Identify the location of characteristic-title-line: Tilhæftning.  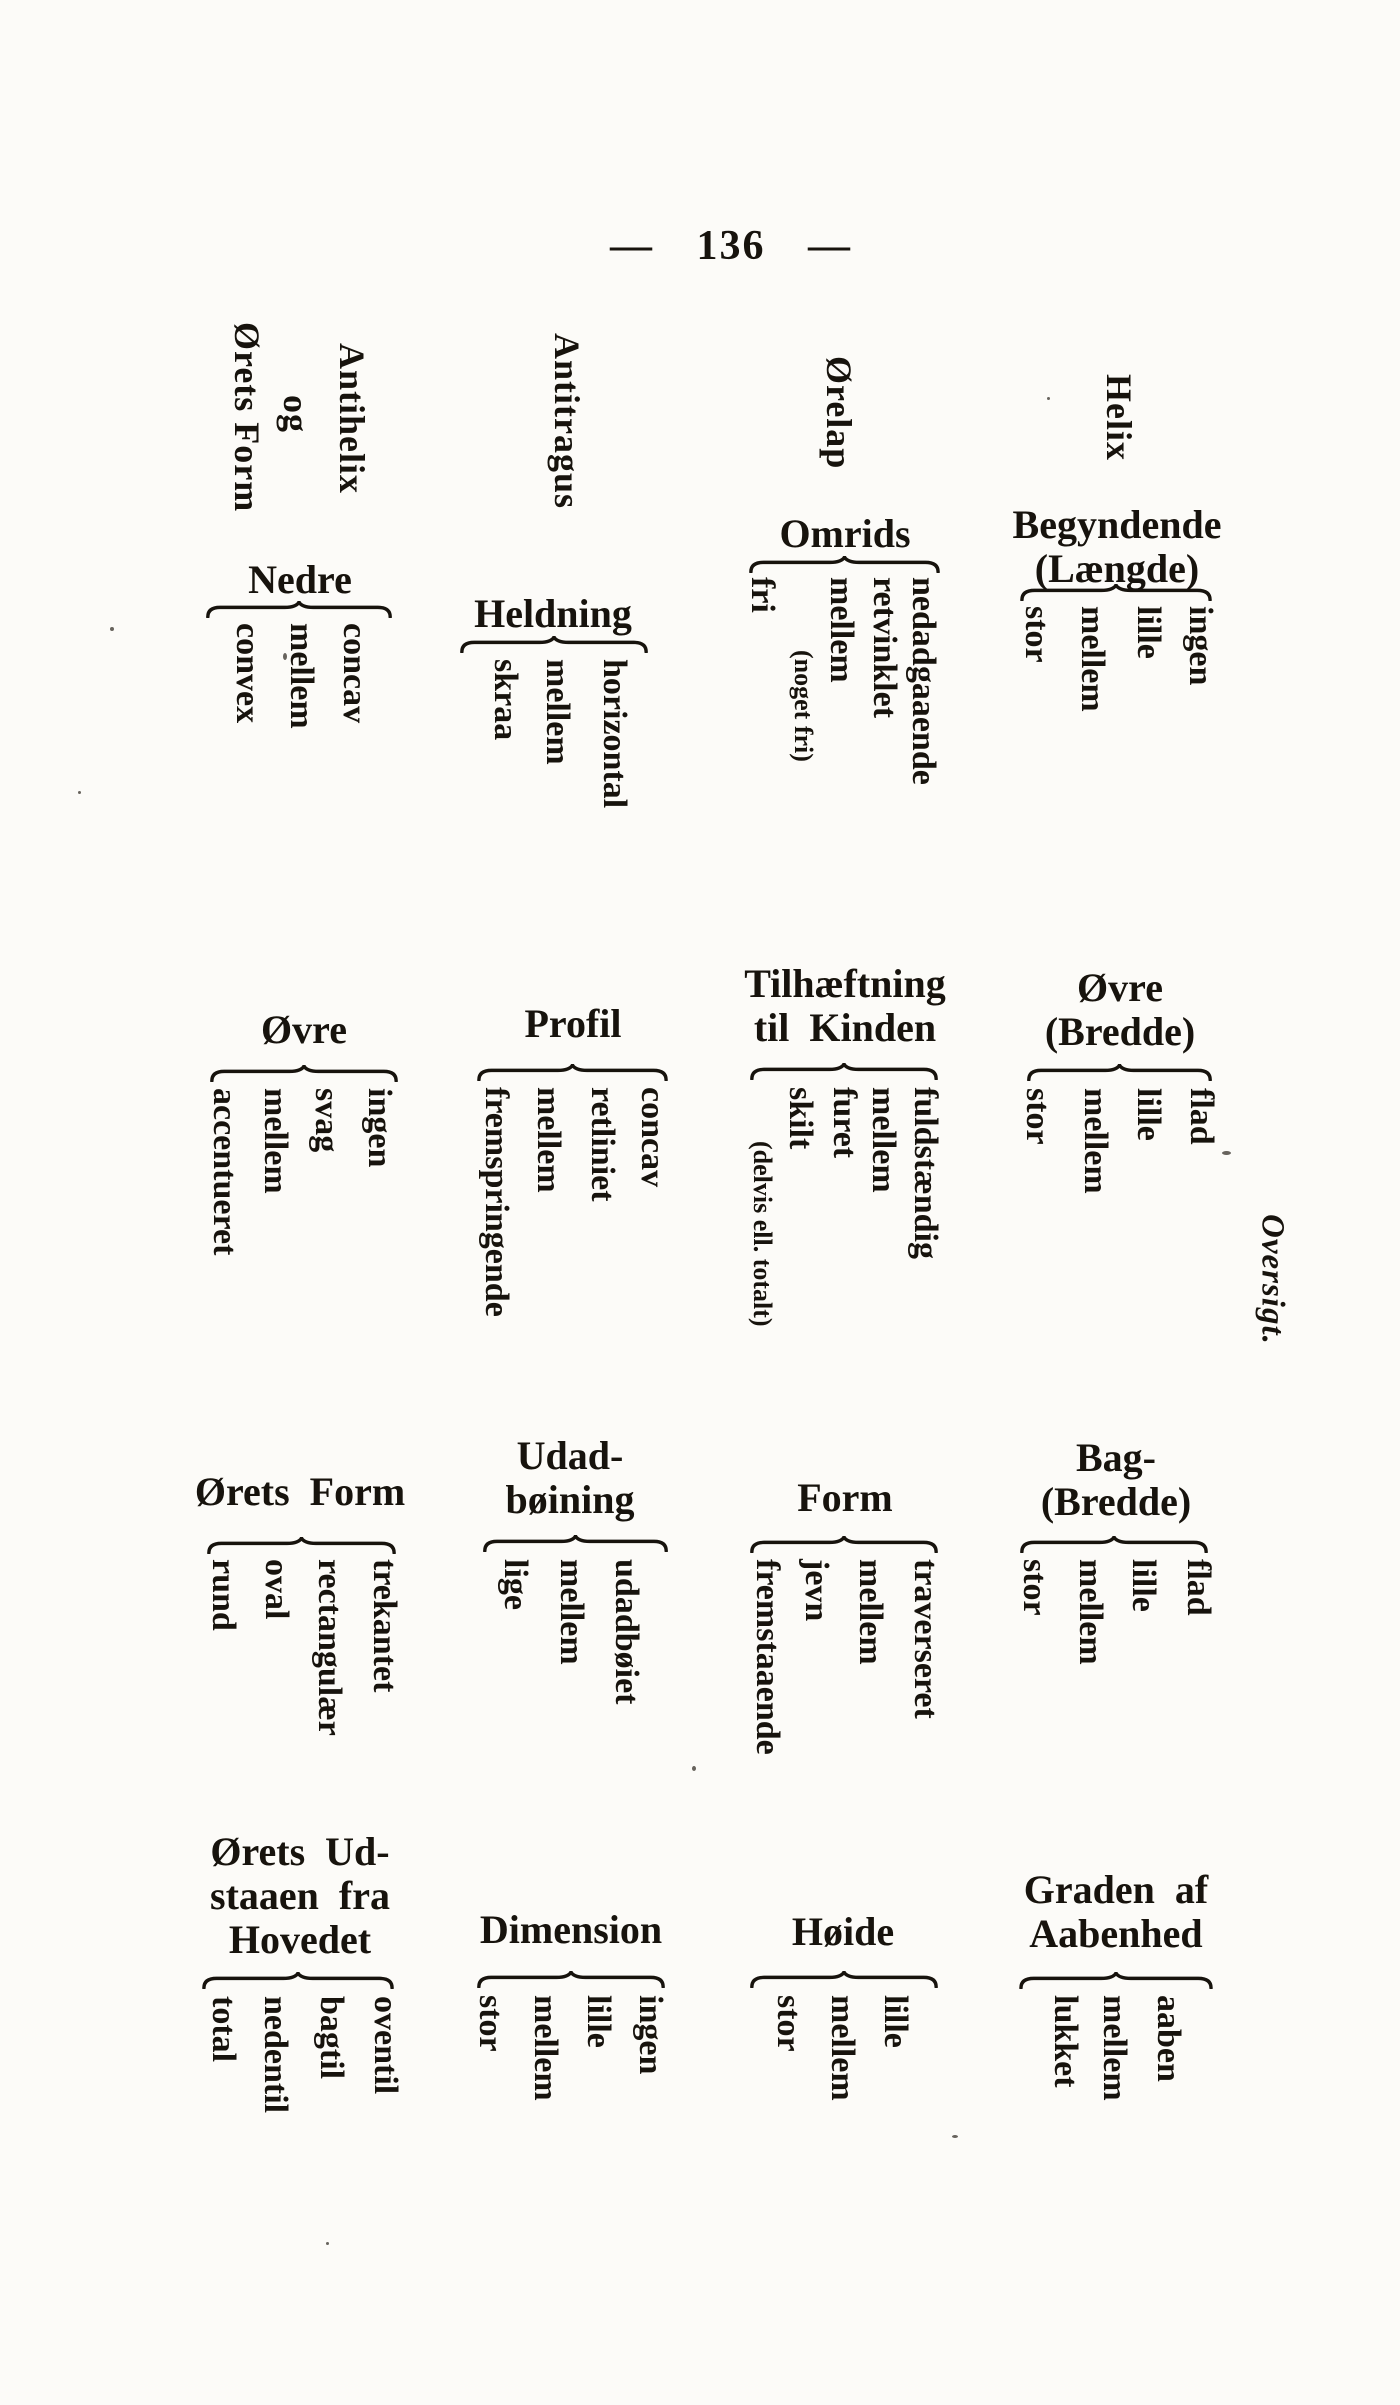
(845, 983).